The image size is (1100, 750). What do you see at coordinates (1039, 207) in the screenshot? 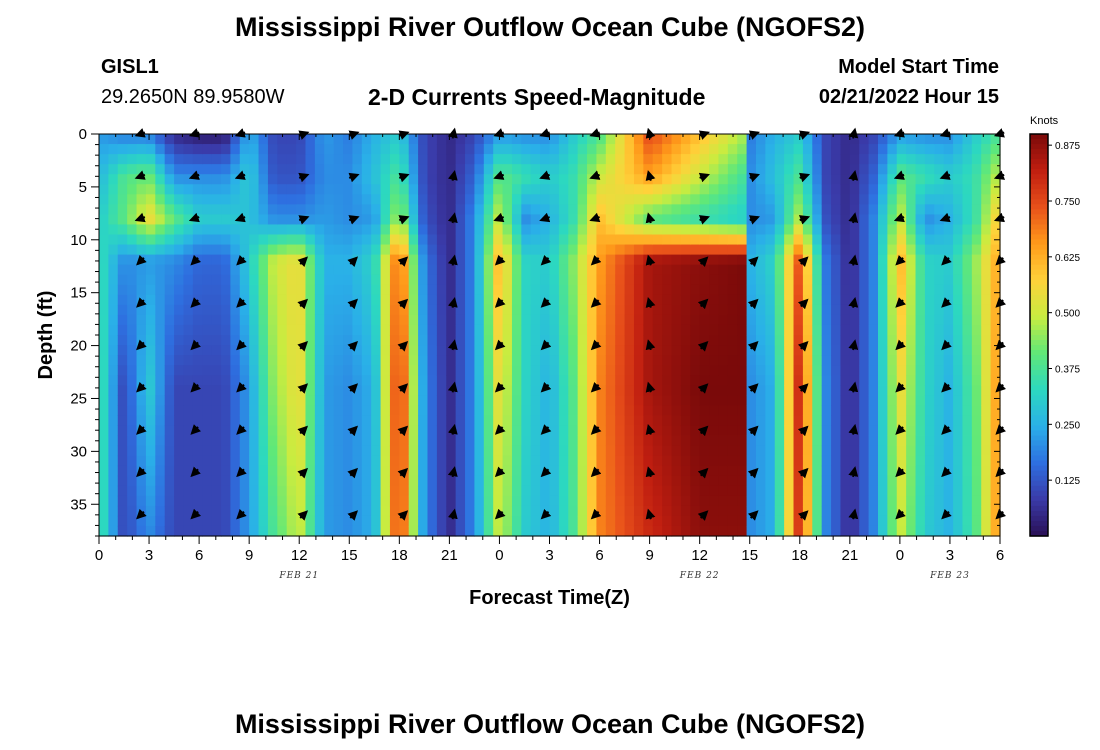
I see `colorbar-segment` at bounding box center [1039, 207].